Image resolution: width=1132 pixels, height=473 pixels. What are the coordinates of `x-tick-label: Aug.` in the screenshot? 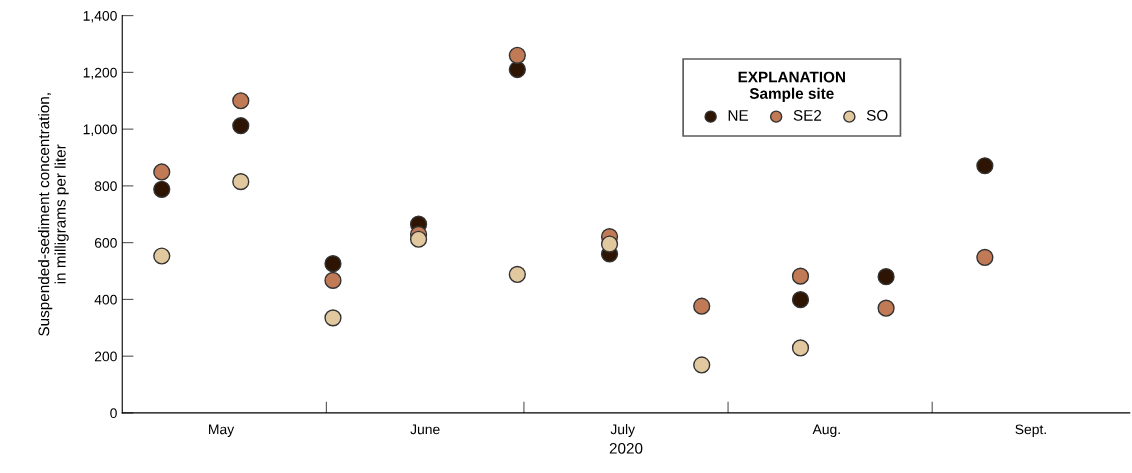 It's located at (826, 430).